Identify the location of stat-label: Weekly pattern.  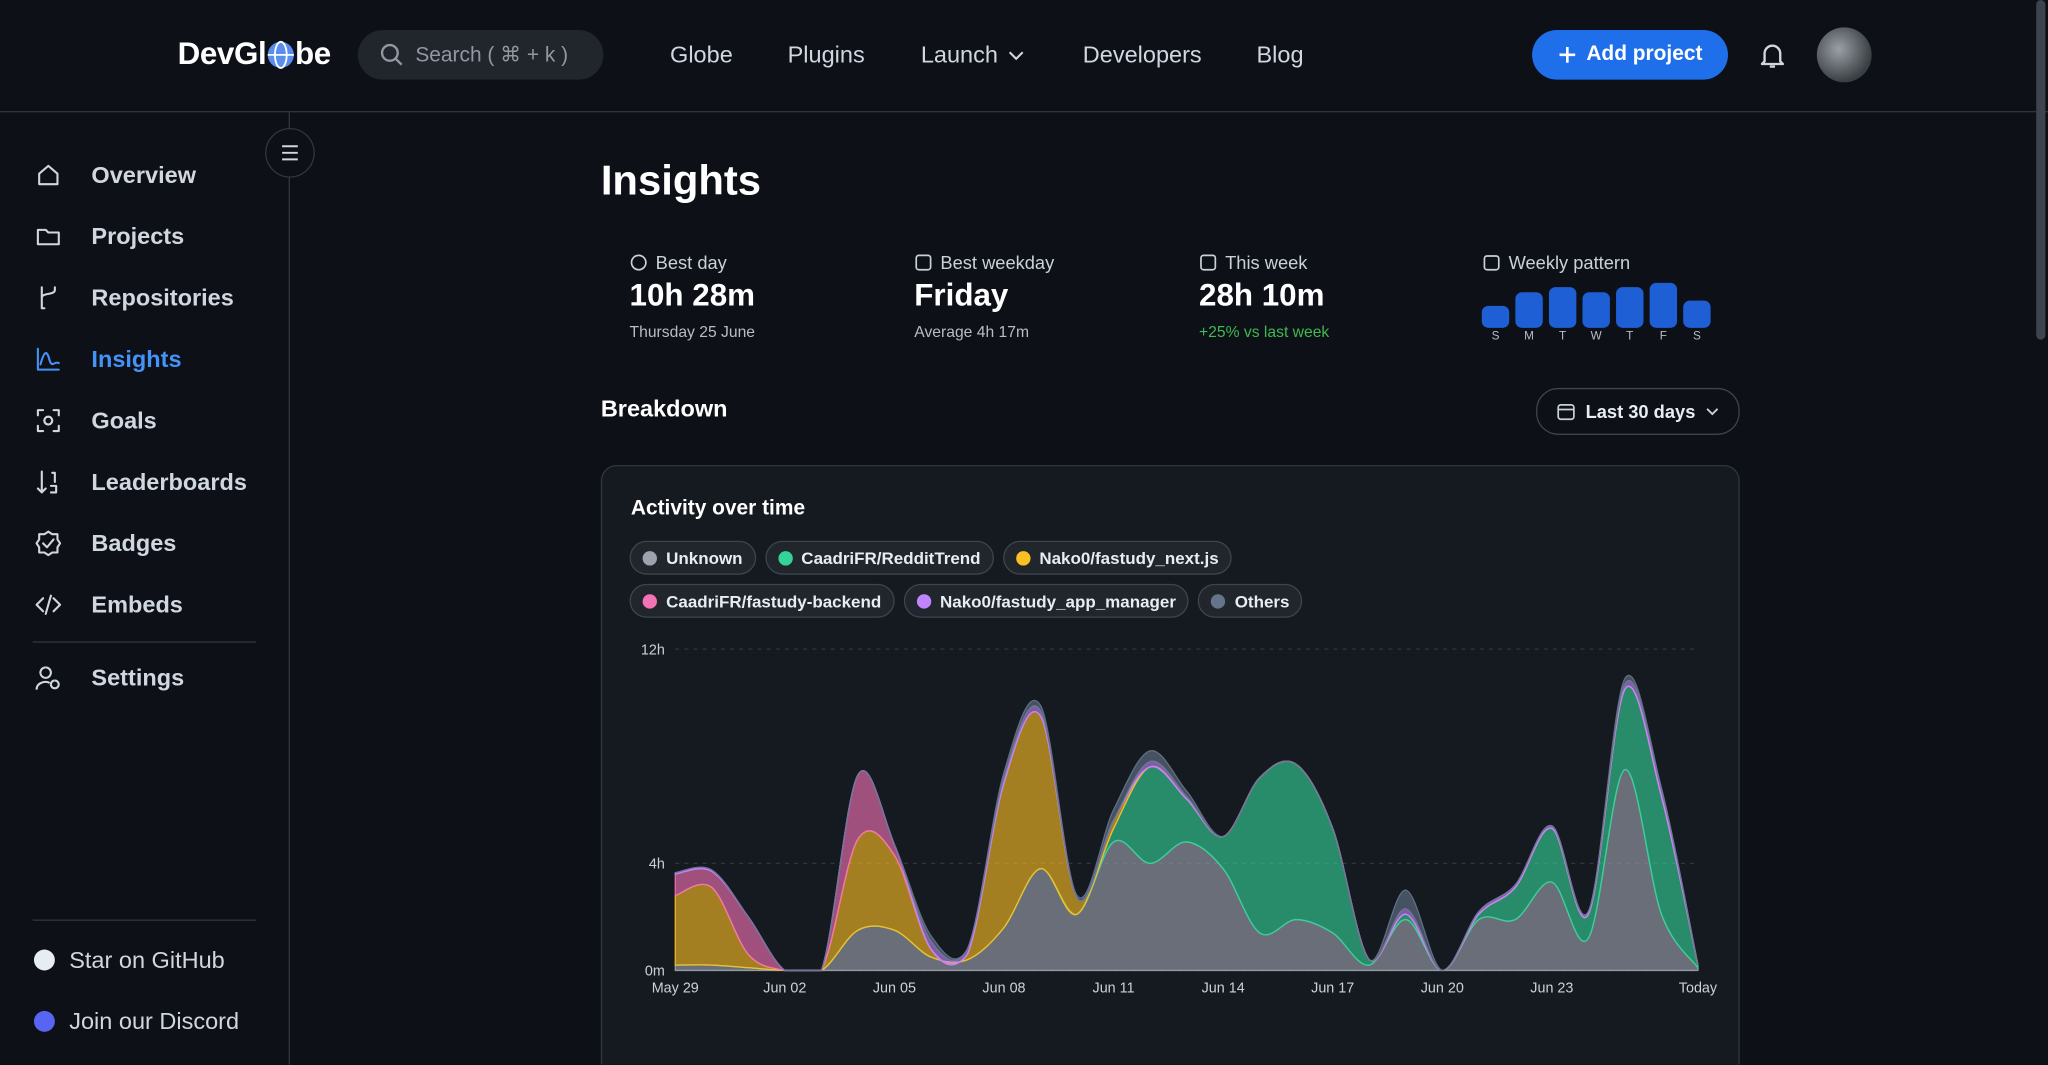
(1556, 262).